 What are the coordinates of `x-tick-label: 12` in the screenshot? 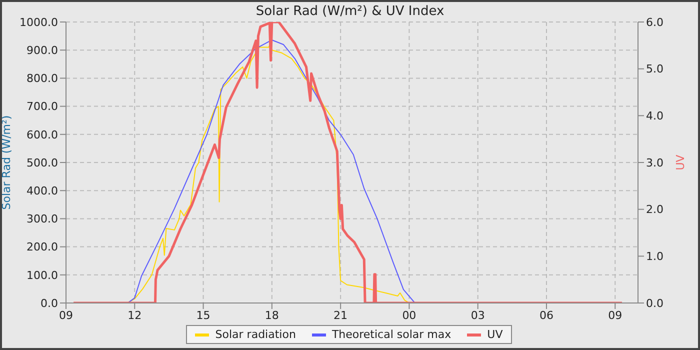 It's located at (135, 315).